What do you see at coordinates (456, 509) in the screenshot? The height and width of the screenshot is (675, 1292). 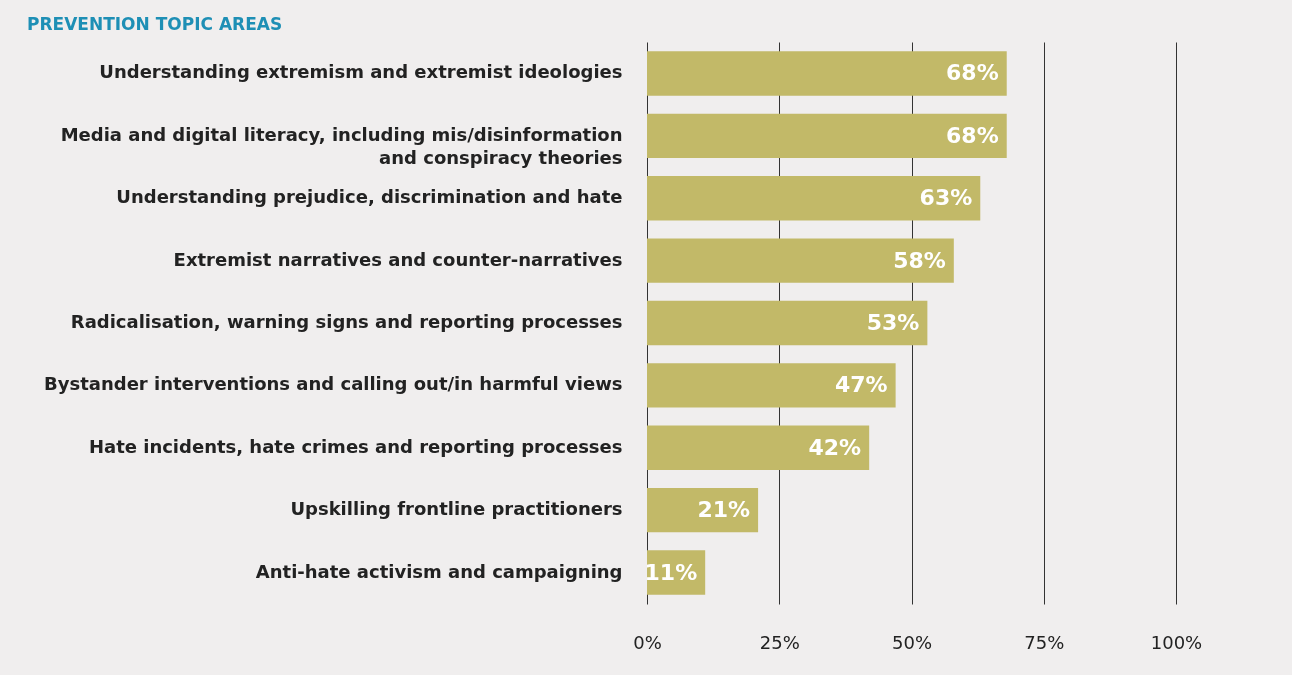 I see `y-tick-label: Upskilling frontline practitioners` at bounding box center [456, 509].